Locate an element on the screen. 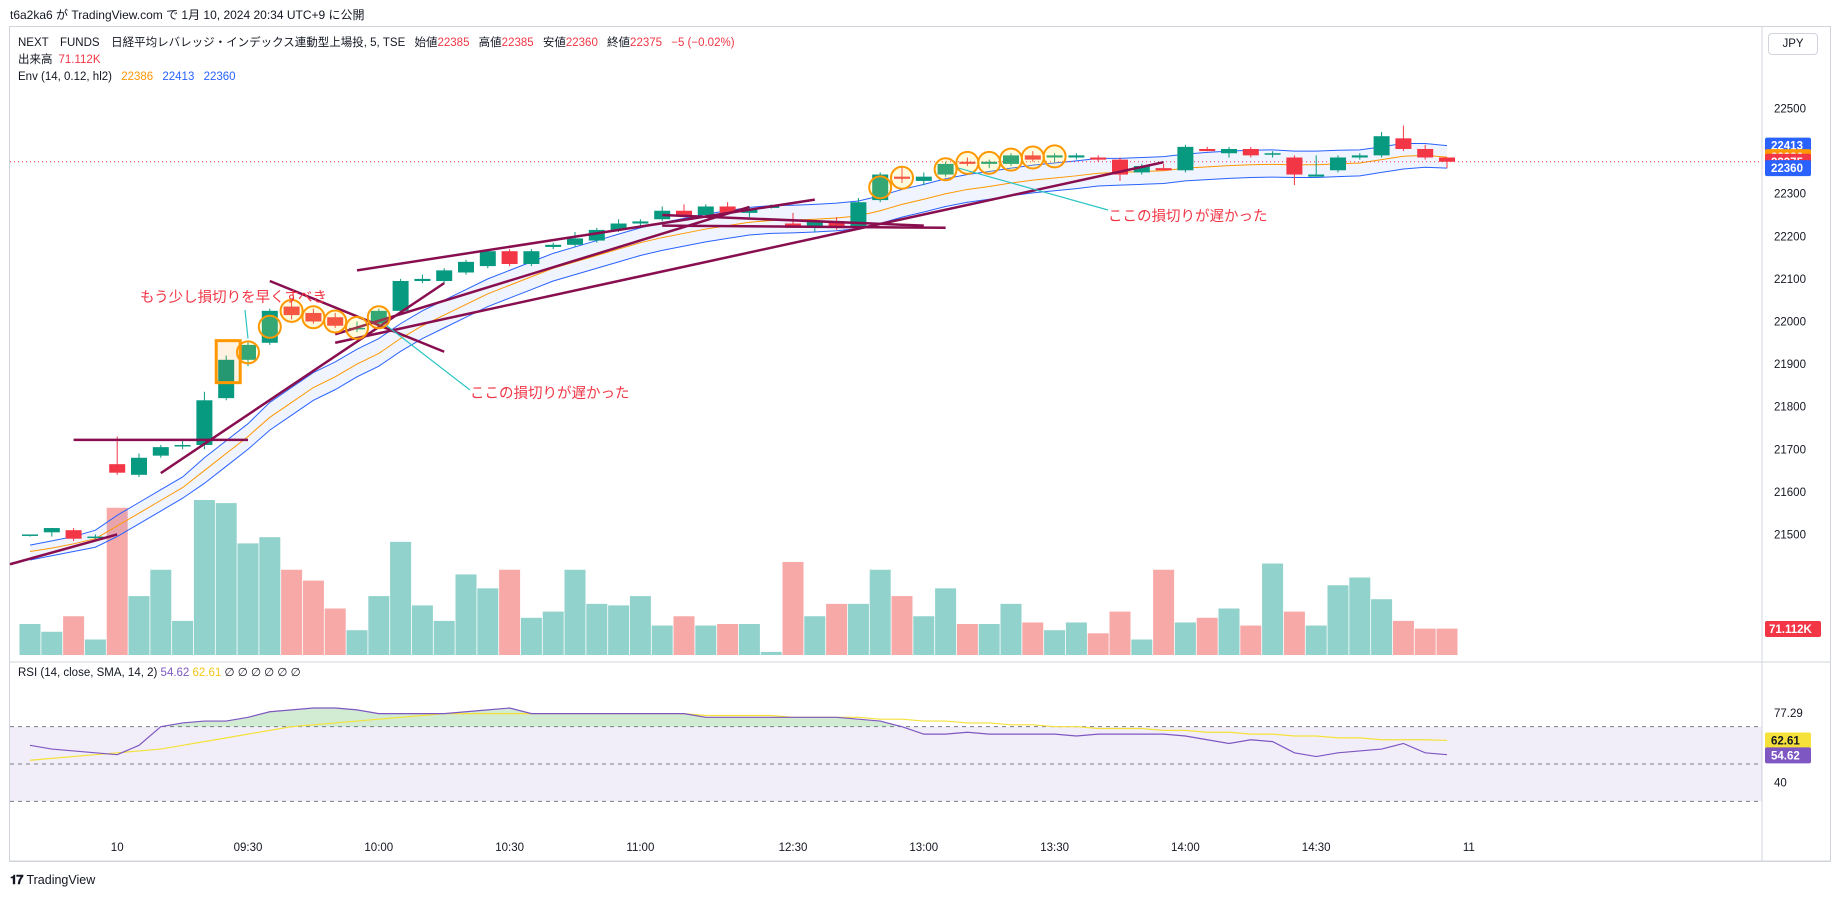 The image size is (1833, 897). time-tick-label: 10:30 is located at coordinates (509, 848).